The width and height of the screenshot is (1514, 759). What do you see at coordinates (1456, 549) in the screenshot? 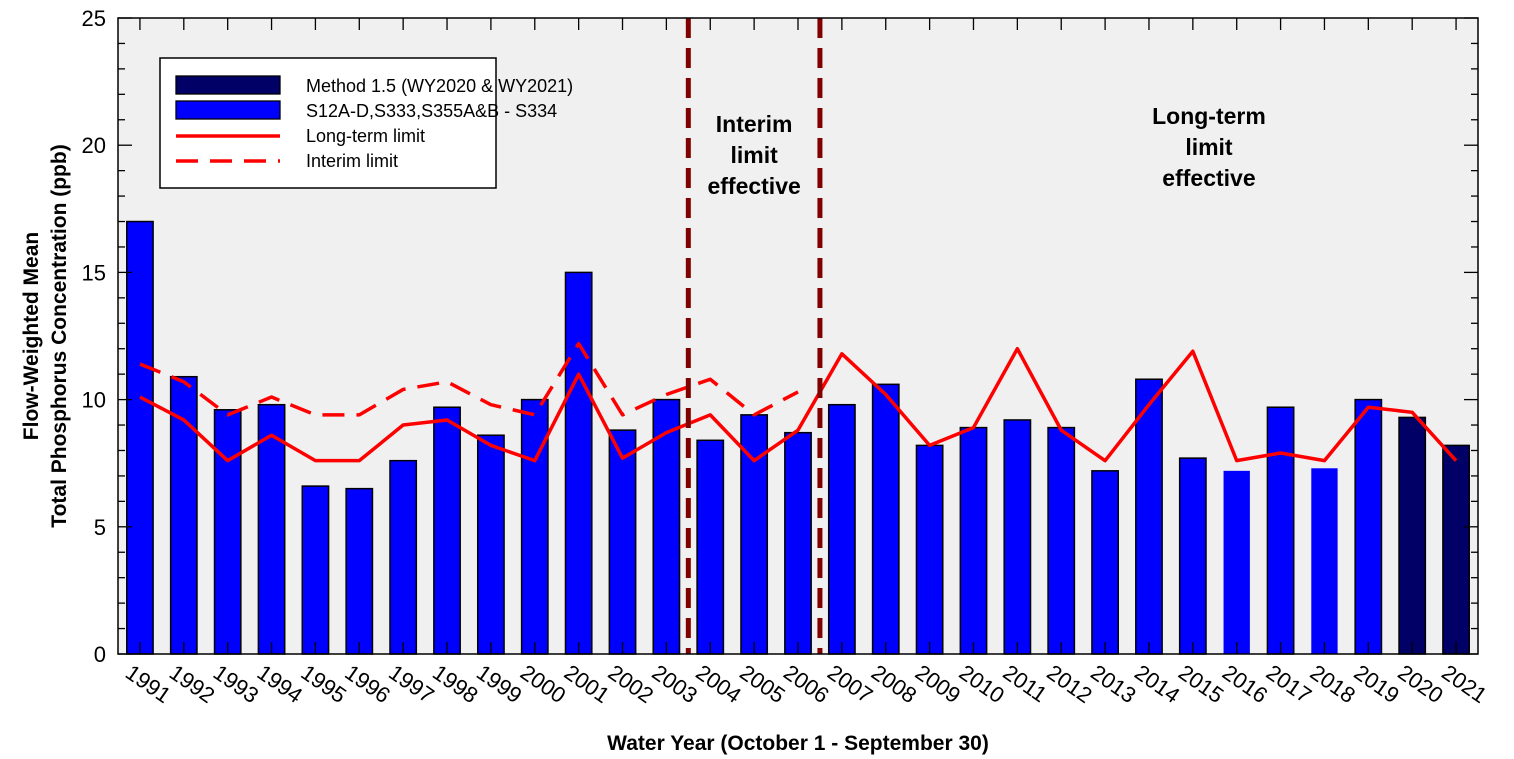
I see `bar-2021` at bounding box center [1456, 549].